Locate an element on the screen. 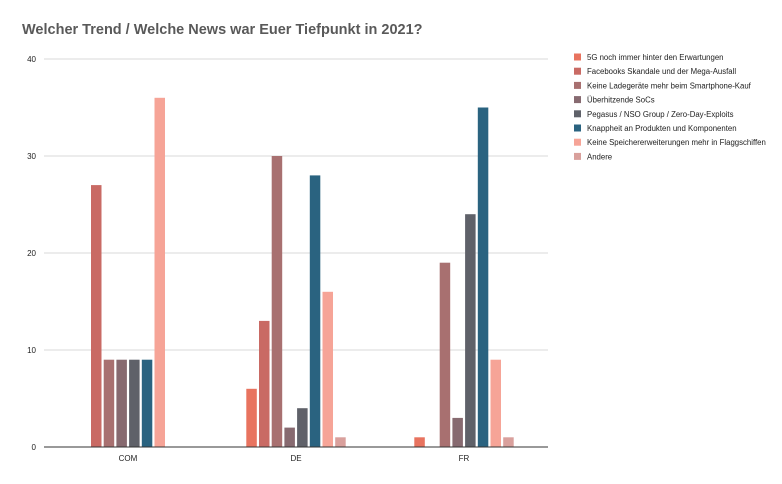  legend-label: Überhitzende SoCs is located at coordinates (621, 100).